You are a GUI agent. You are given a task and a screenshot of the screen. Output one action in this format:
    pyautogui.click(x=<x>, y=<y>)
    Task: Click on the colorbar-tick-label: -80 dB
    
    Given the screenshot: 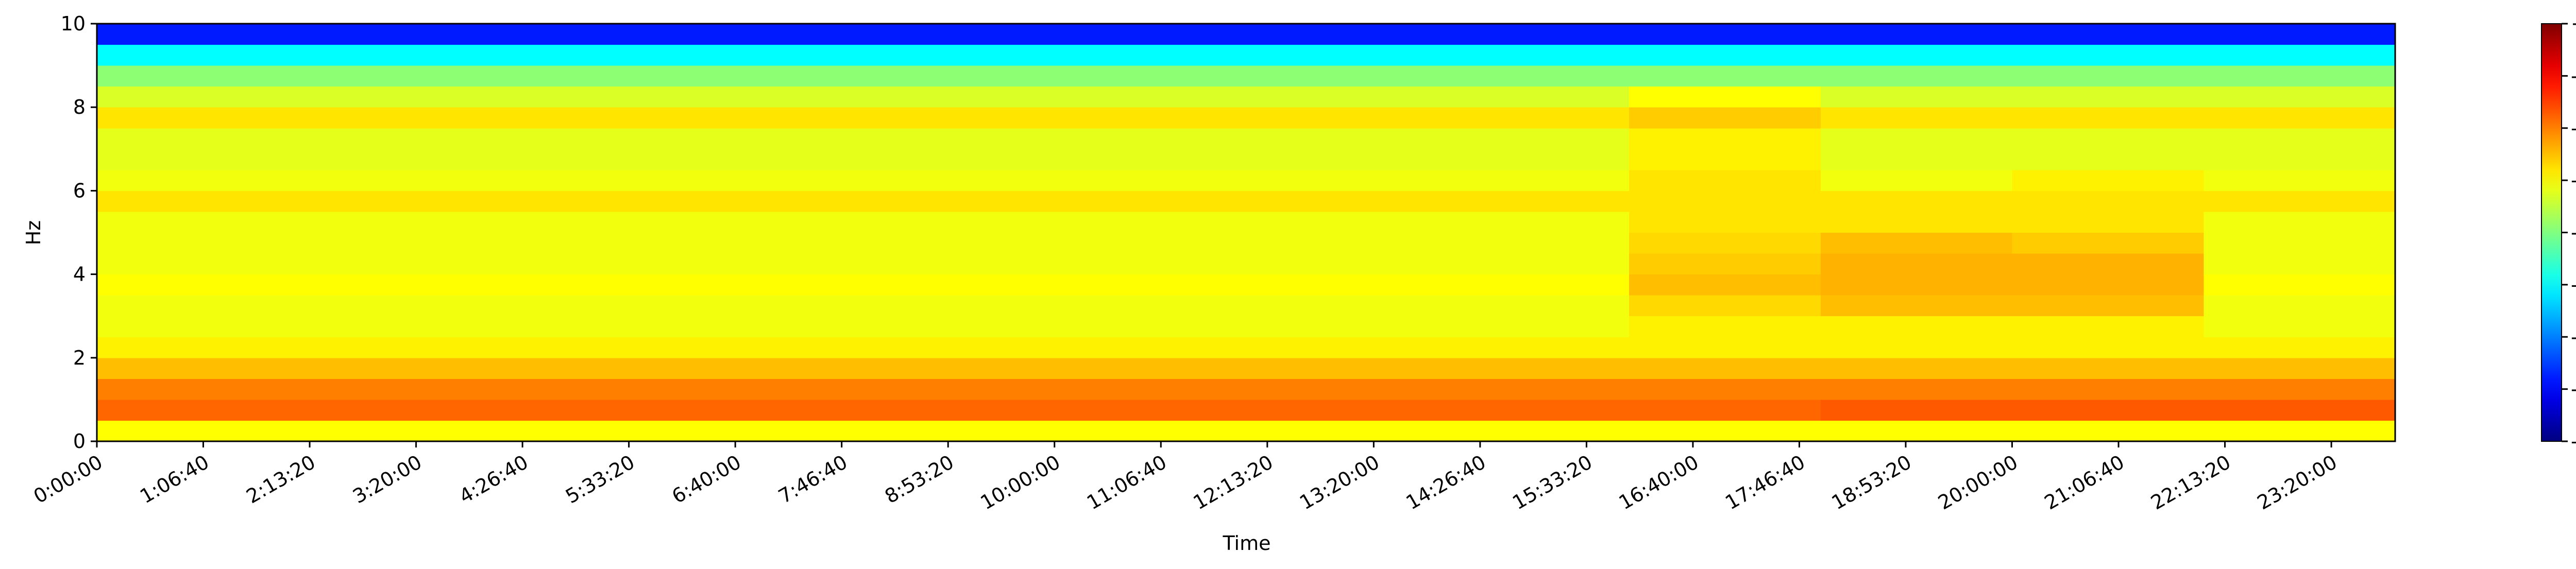 What is the action you would take?
    pyautogui.click(x=2573, y=441)
    